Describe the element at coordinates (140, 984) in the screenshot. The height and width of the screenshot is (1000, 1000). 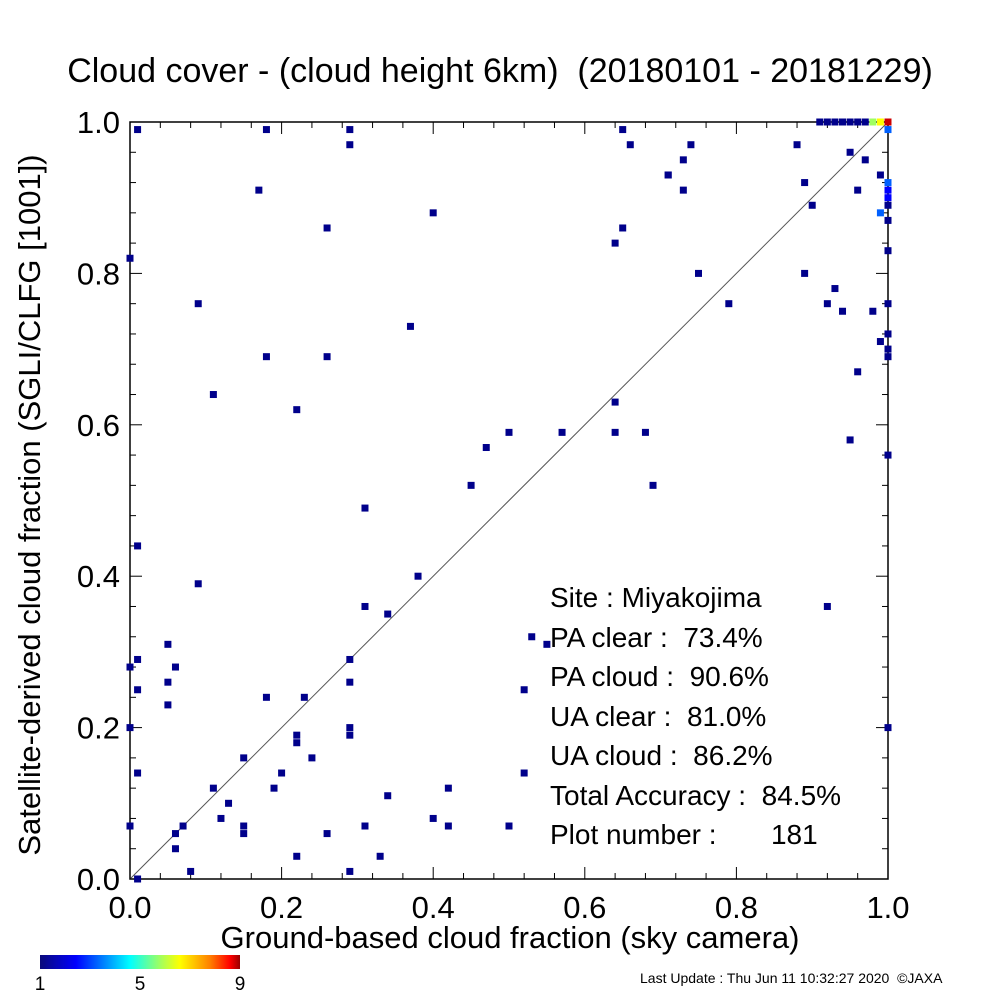
I see `colorbar-tick-mid: 5` at that location.